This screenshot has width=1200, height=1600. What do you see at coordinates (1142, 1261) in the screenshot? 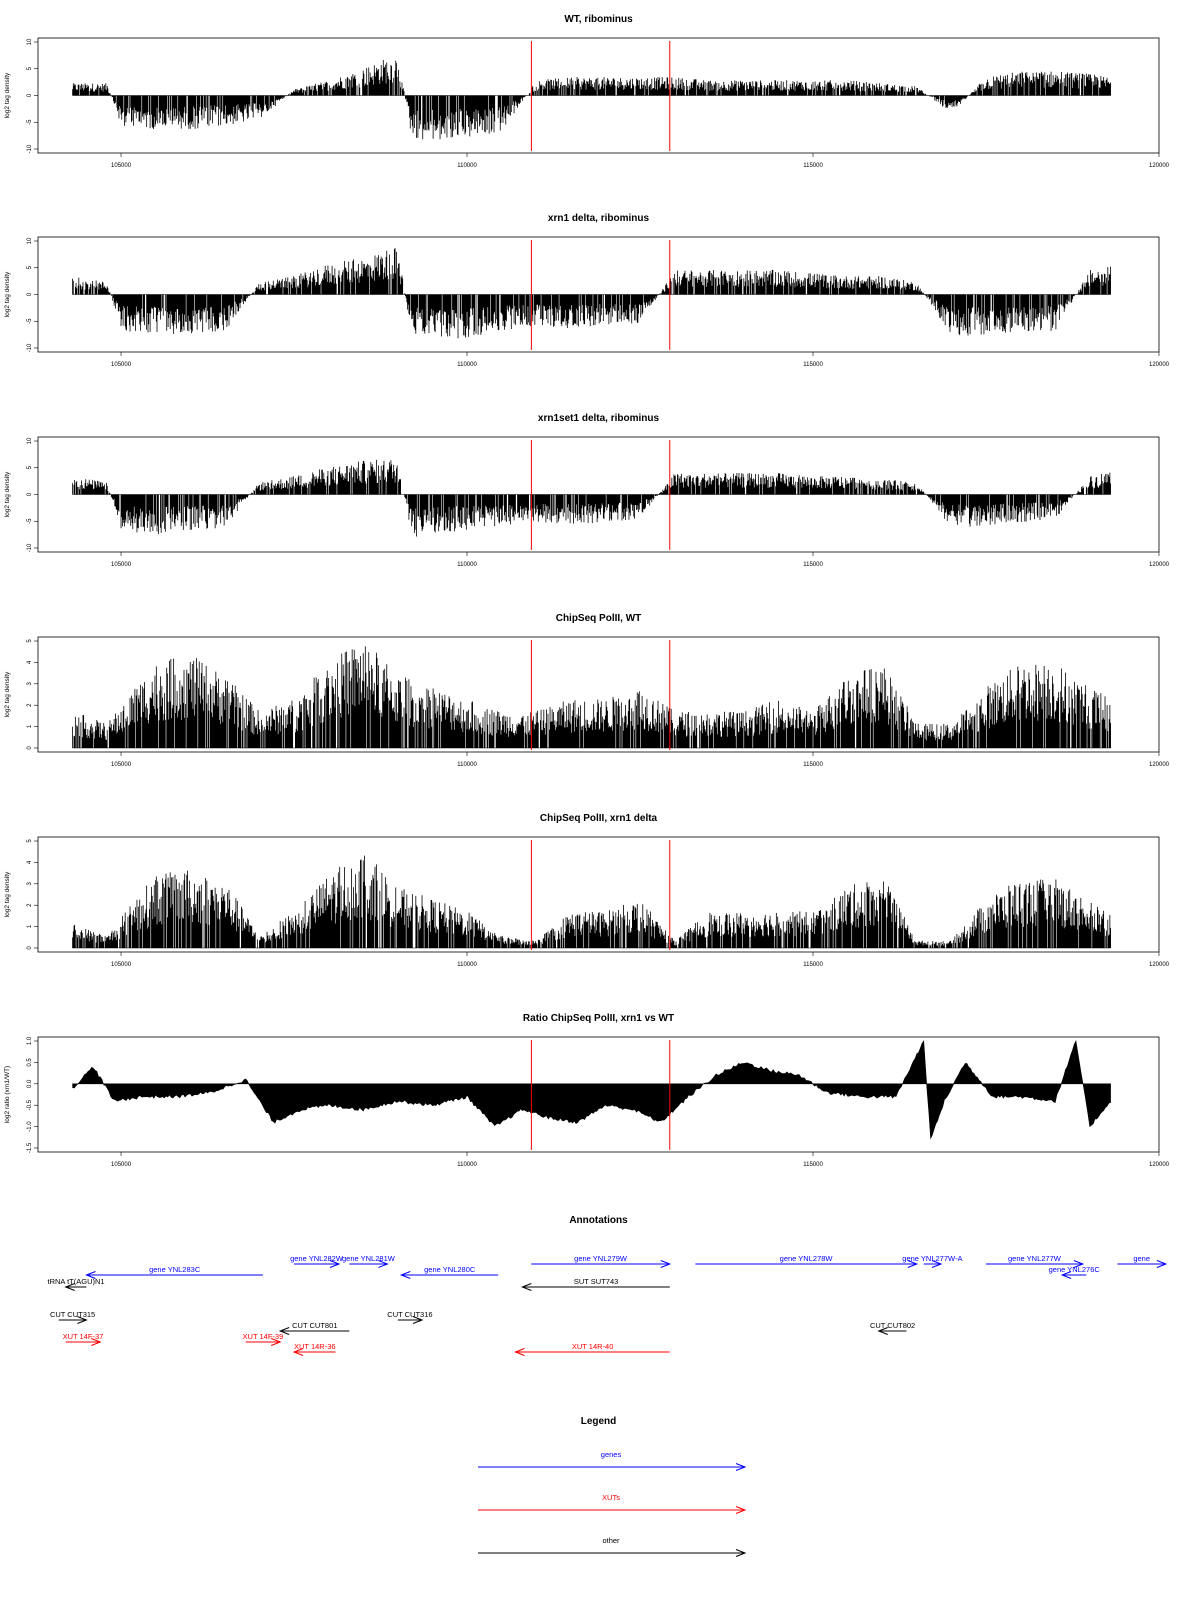
I see `annotation-gene: gene` at bounding box center [1142, 1261].